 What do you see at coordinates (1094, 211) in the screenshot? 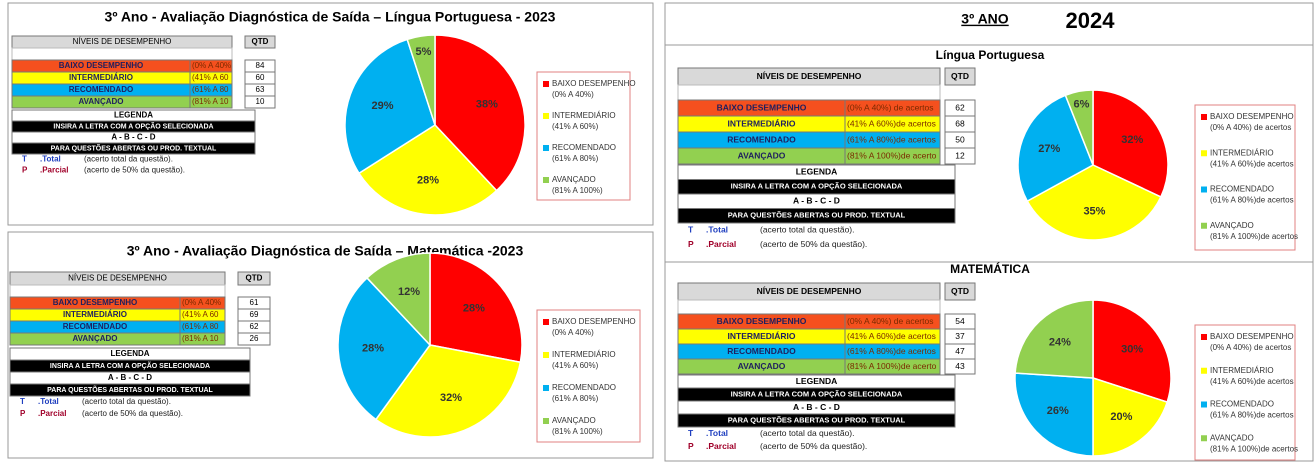
I see `slice-label: 35%` at bounding box center [1094, 211].